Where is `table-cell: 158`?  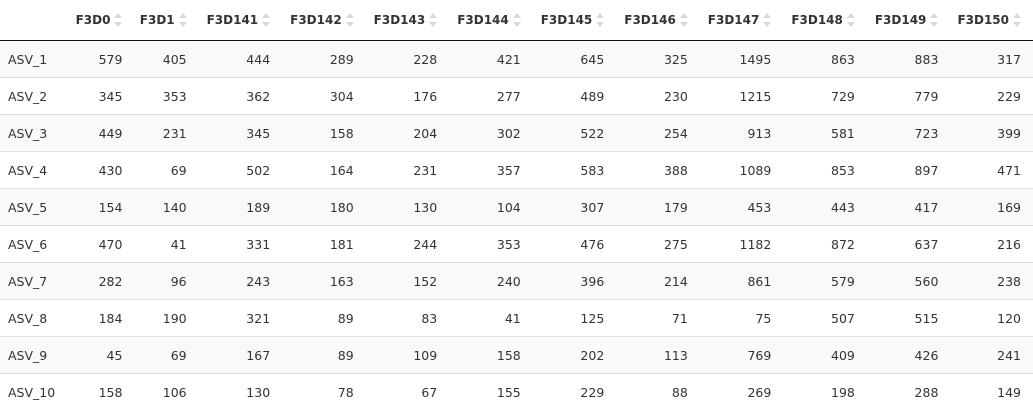 table-cell: 158 is located at coordinates (491, 355).